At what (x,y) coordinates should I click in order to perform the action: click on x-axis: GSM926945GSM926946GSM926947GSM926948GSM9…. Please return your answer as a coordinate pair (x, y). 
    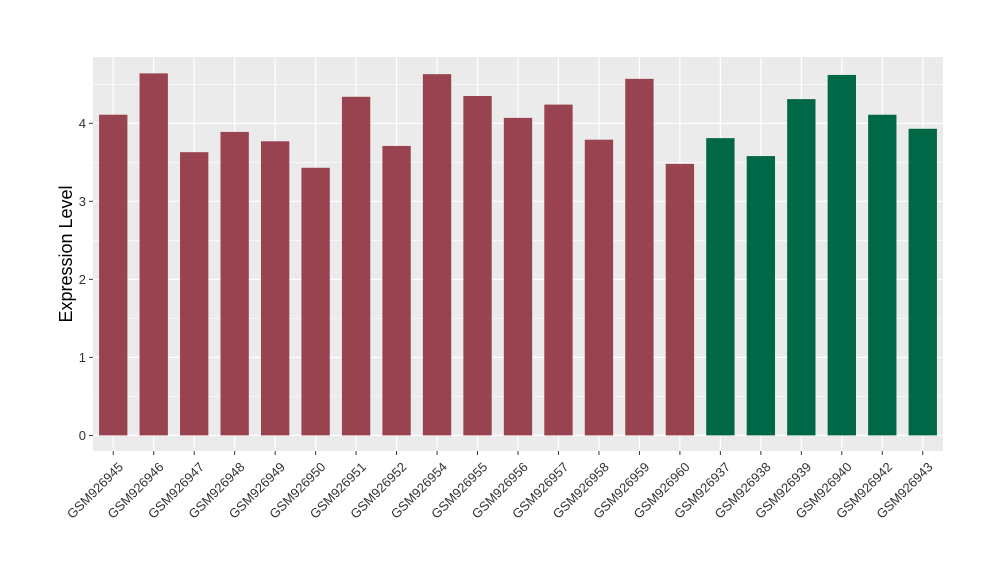
    Looking at the image, I should click on (500, 486).